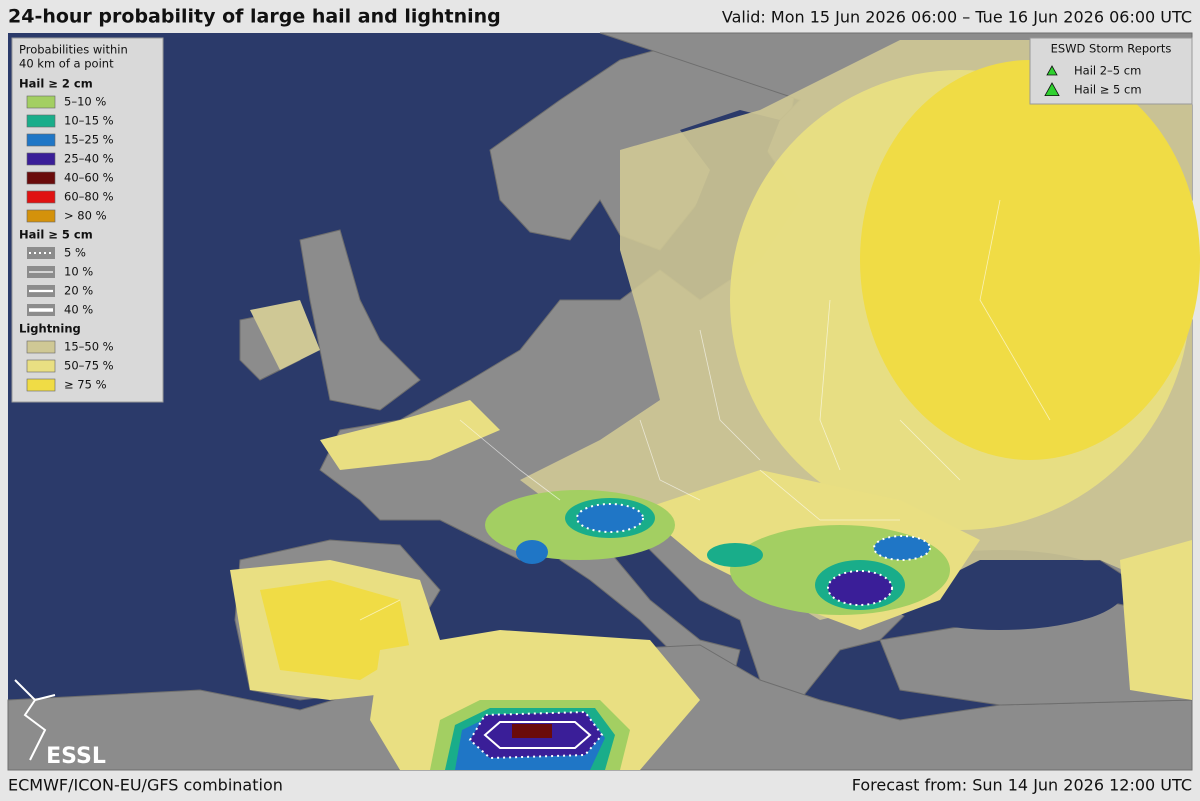 The image size is (1200, 801). What do you see at coordinates (78, 291) in the screenshot?
I see `legend-label: 20 %` at bounding box center [78, 291].